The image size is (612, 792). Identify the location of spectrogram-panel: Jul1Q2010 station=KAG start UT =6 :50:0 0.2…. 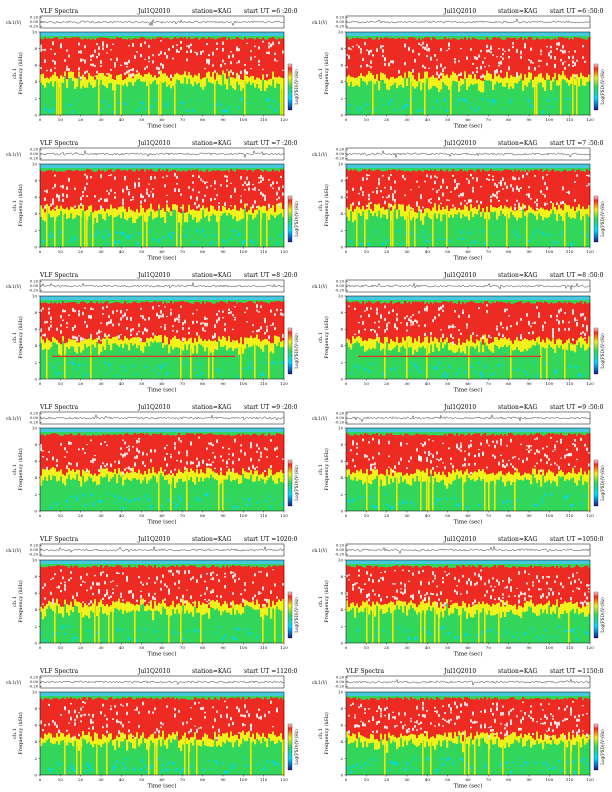
(459, 67).